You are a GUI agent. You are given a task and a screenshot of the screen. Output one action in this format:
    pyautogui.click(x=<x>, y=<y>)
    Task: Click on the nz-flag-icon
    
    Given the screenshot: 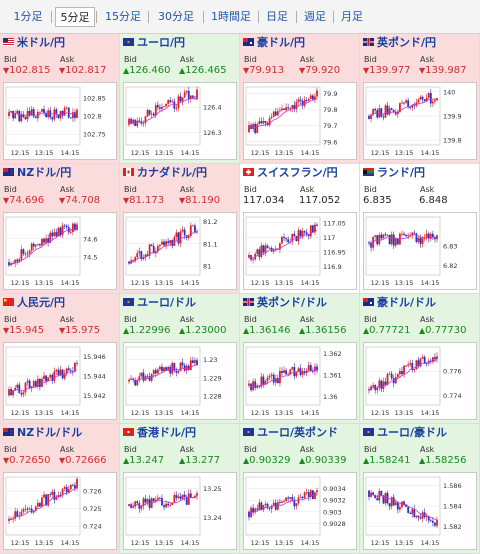 What is the action you would take?
    pyautogui.click(x=8, y=172)
    